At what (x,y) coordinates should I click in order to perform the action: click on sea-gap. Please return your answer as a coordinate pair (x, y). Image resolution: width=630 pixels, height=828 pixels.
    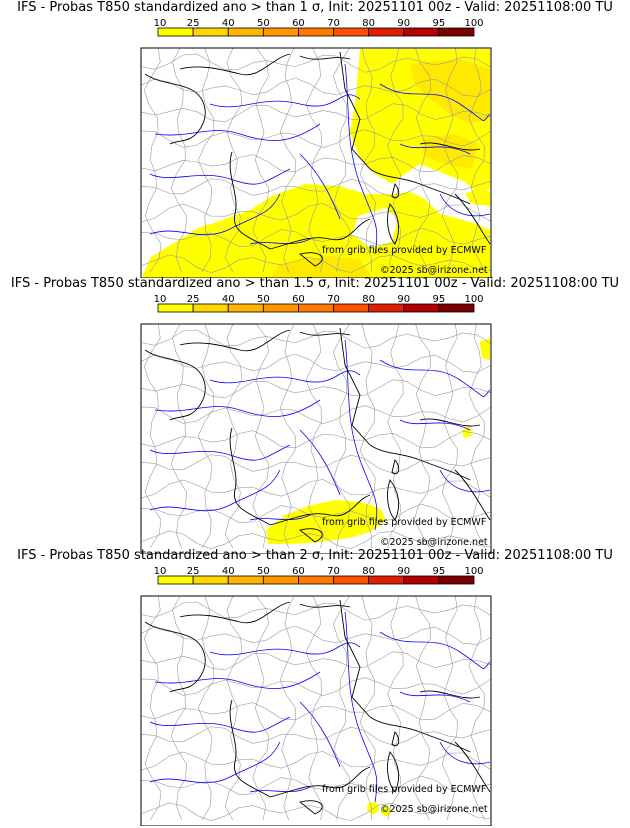
    Looking at the image, I should click on (375, 228).